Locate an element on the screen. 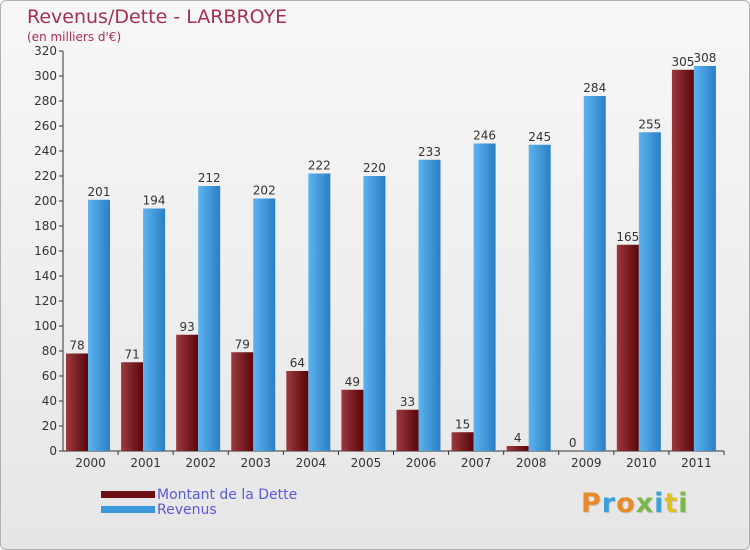 The image size is (750, 550). x-tick-label: 2002 is located at coordinates (200, 463).